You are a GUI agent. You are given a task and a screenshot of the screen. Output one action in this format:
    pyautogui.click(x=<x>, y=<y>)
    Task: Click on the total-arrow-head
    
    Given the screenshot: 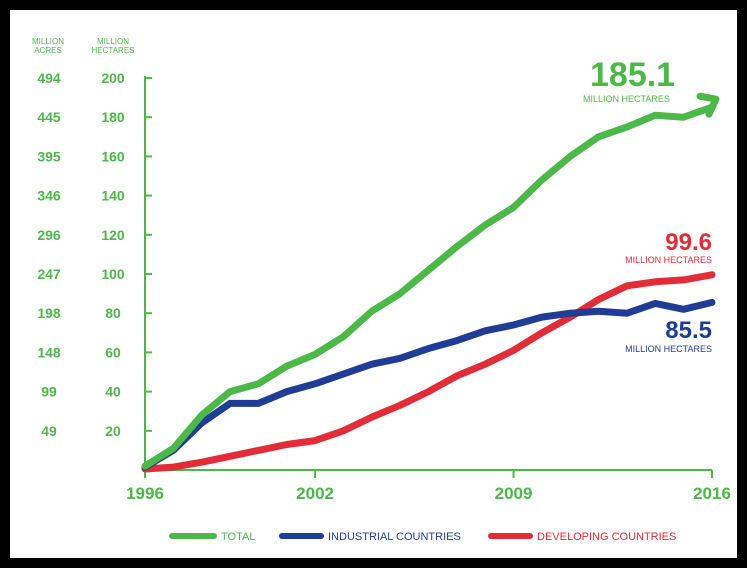 What is the action you would take?
    pyautogui.click(x=708, y=105)
    